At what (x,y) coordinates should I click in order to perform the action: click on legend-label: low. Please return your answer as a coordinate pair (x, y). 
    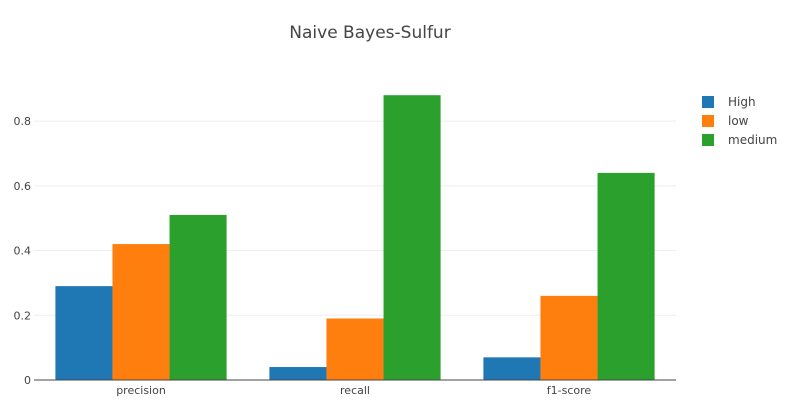
    Looking at the image, I should click on (738, 121).